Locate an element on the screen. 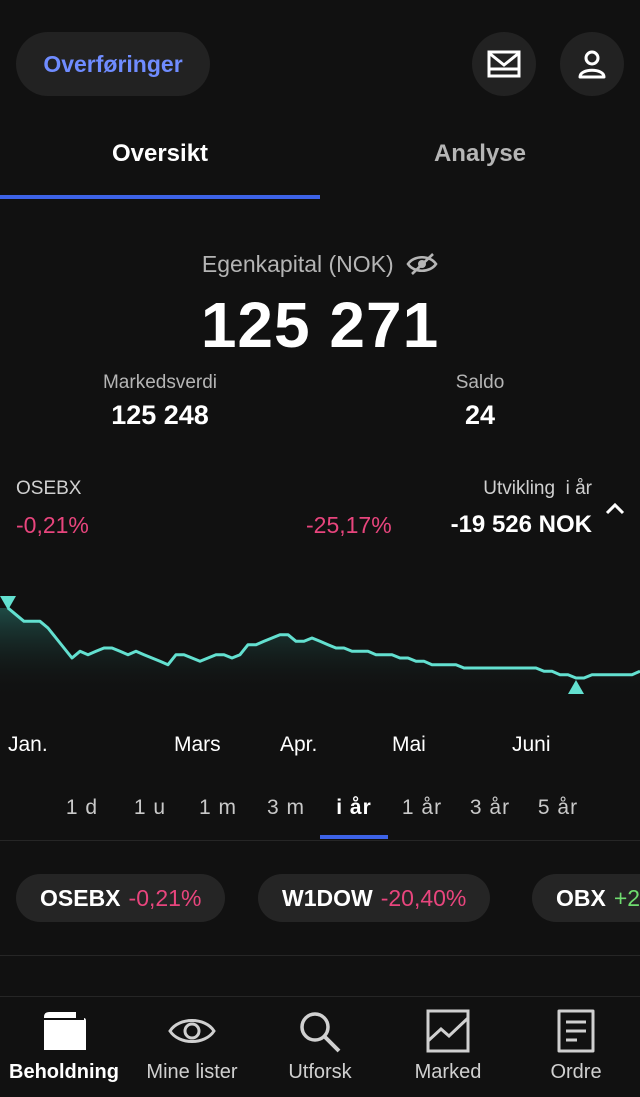 Image resolution: width=640 pixels, height=1097 pixels. chart-series-line is located at coordinates (323, 643).